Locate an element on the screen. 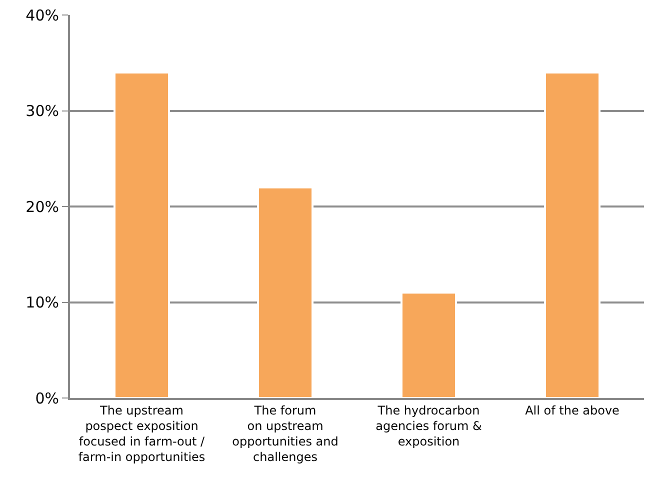  y-tick-label: 0% is located at coordinates (47, 398).